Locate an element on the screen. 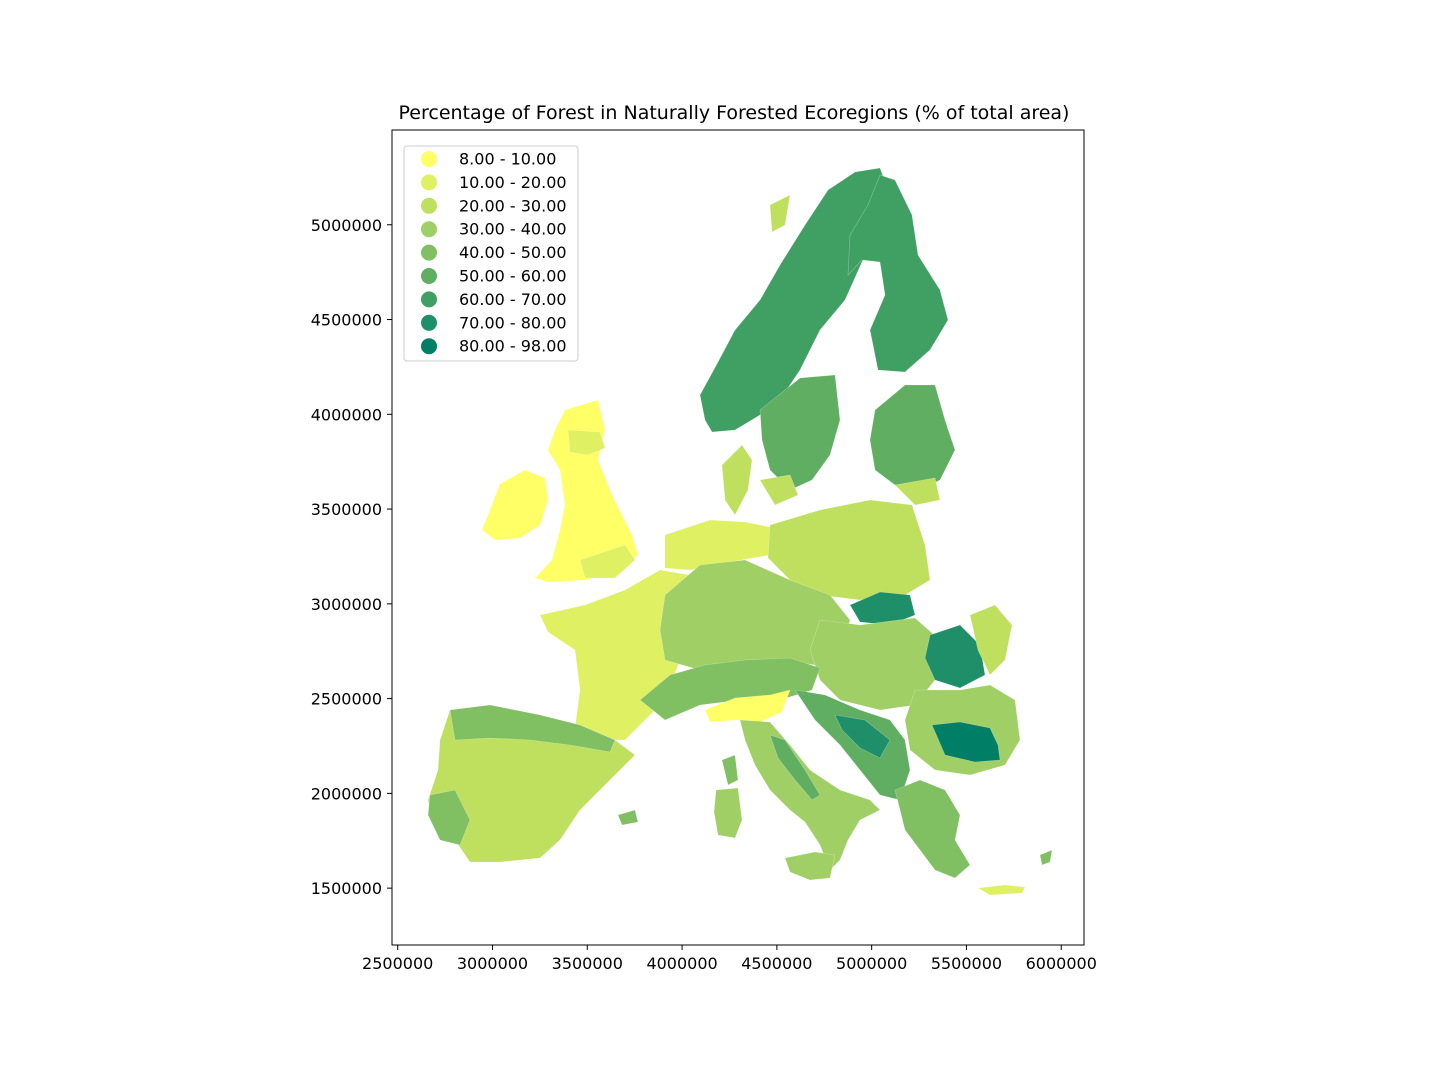 This screenshot has height=1080, width=1440. y-tick-label: 4500000 is located at coordinates (346, 320).